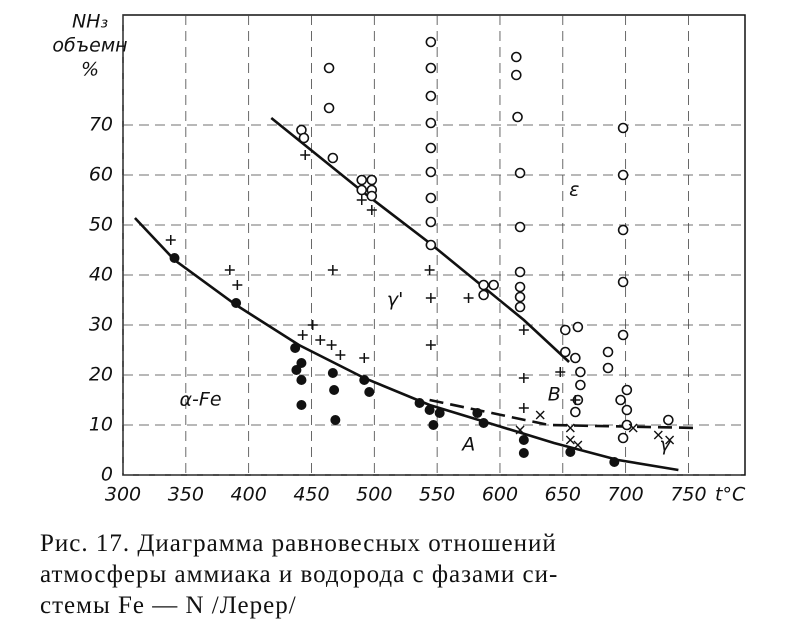 The image size is (798, 627). Describe the element at coordinates (563, 495) in the screenshot. I see `x-tick-label: 650` at that location.